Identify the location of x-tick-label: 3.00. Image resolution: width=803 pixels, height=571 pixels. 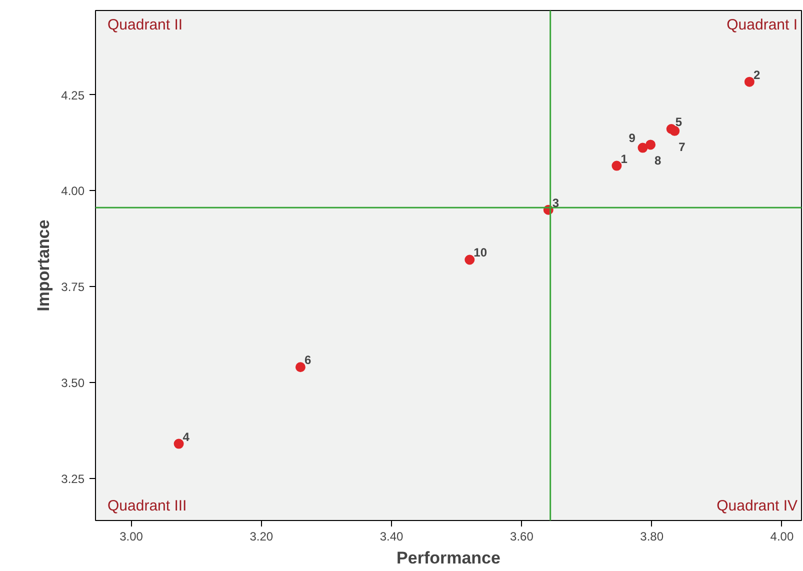
(132, 537).